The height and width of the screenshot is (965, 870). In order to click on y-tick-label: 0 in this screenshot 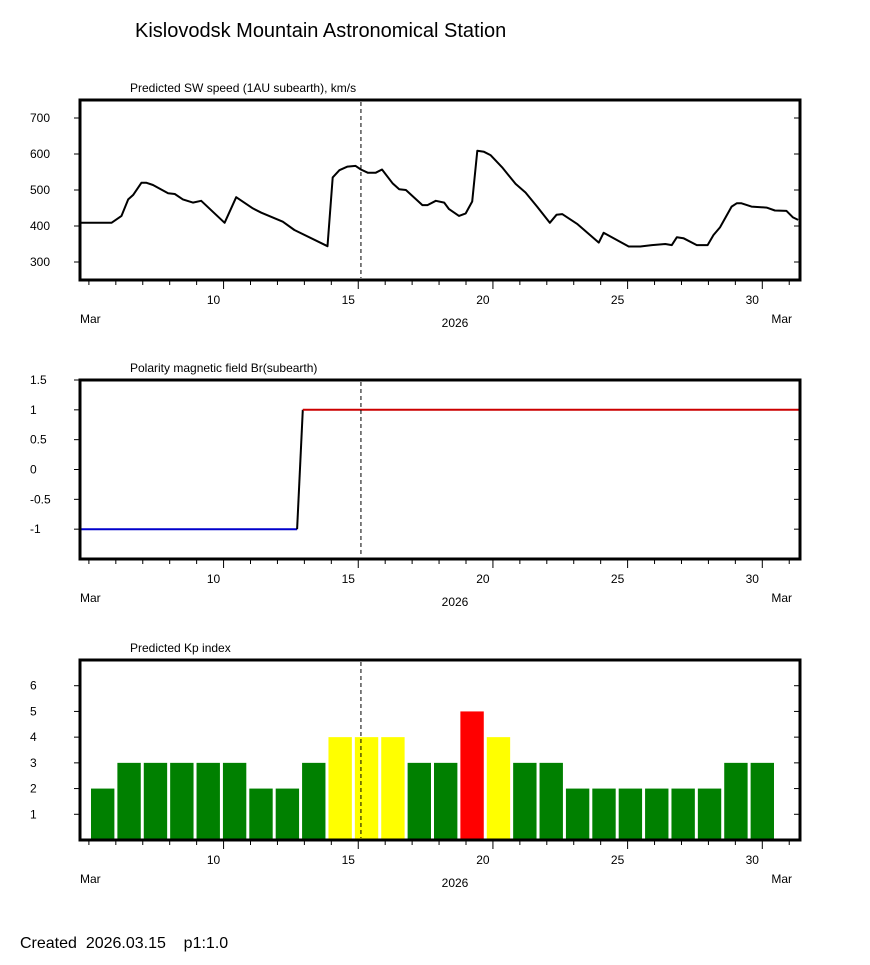, I will do `click(33, 470)`.